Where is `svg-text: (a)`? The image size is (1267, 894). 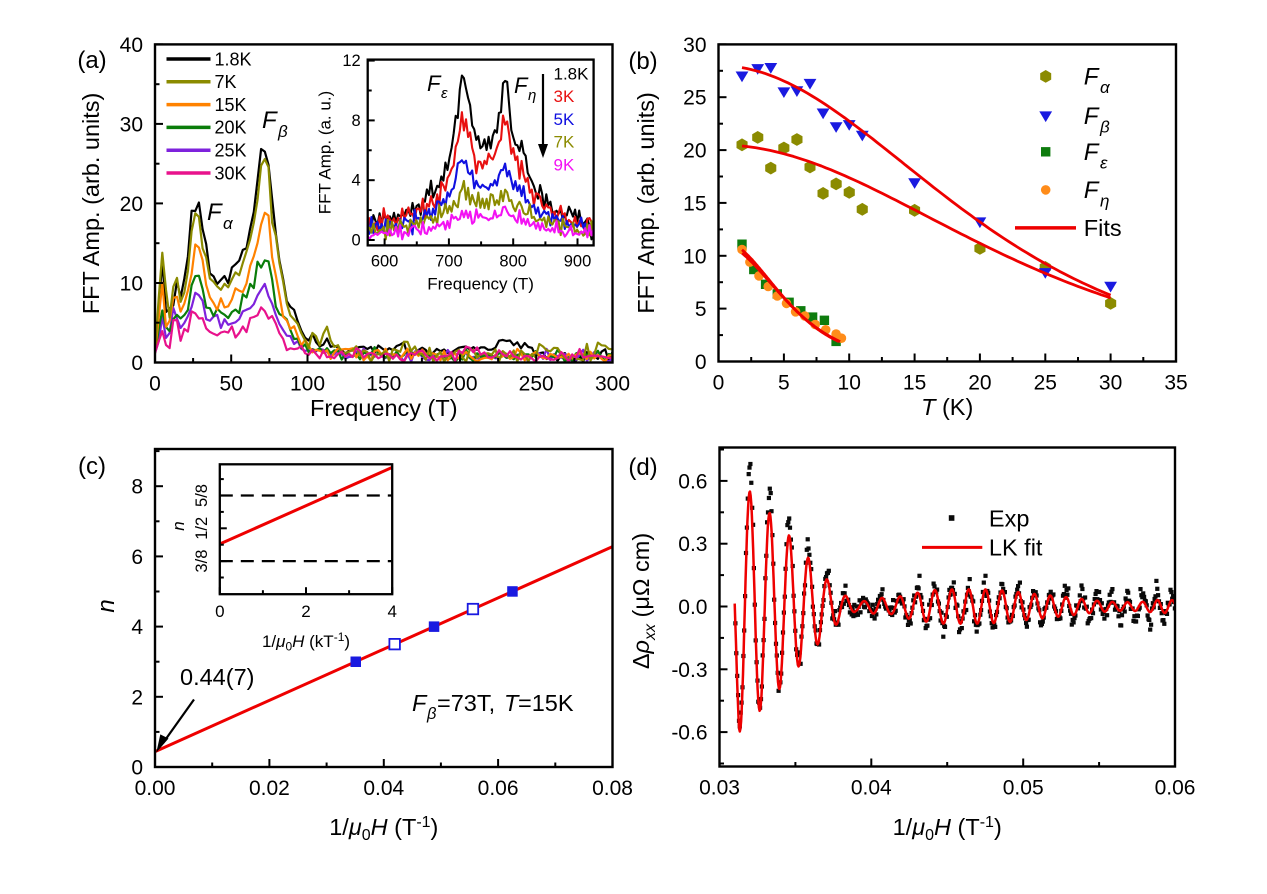
svg-text: (a) is located at coordinates (91, 60).